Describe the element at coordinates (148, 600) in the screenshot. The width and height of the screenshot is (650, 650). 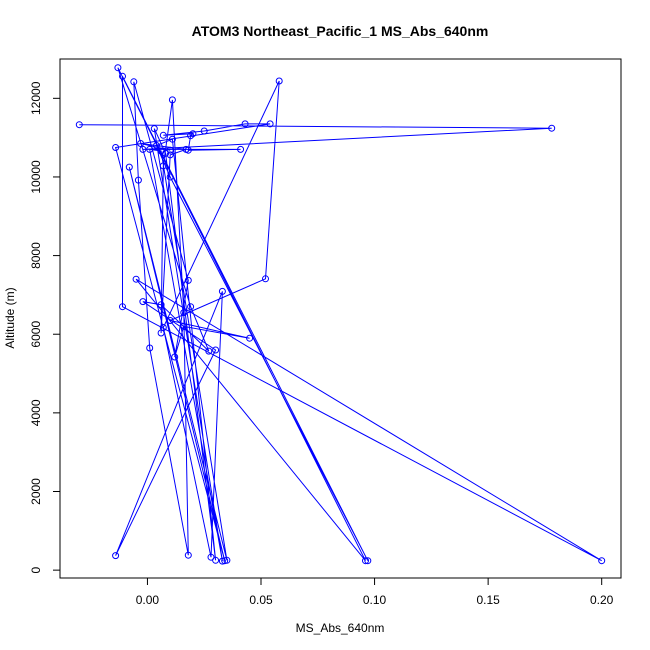
I see `x-tick-label: 0.00` at that location.